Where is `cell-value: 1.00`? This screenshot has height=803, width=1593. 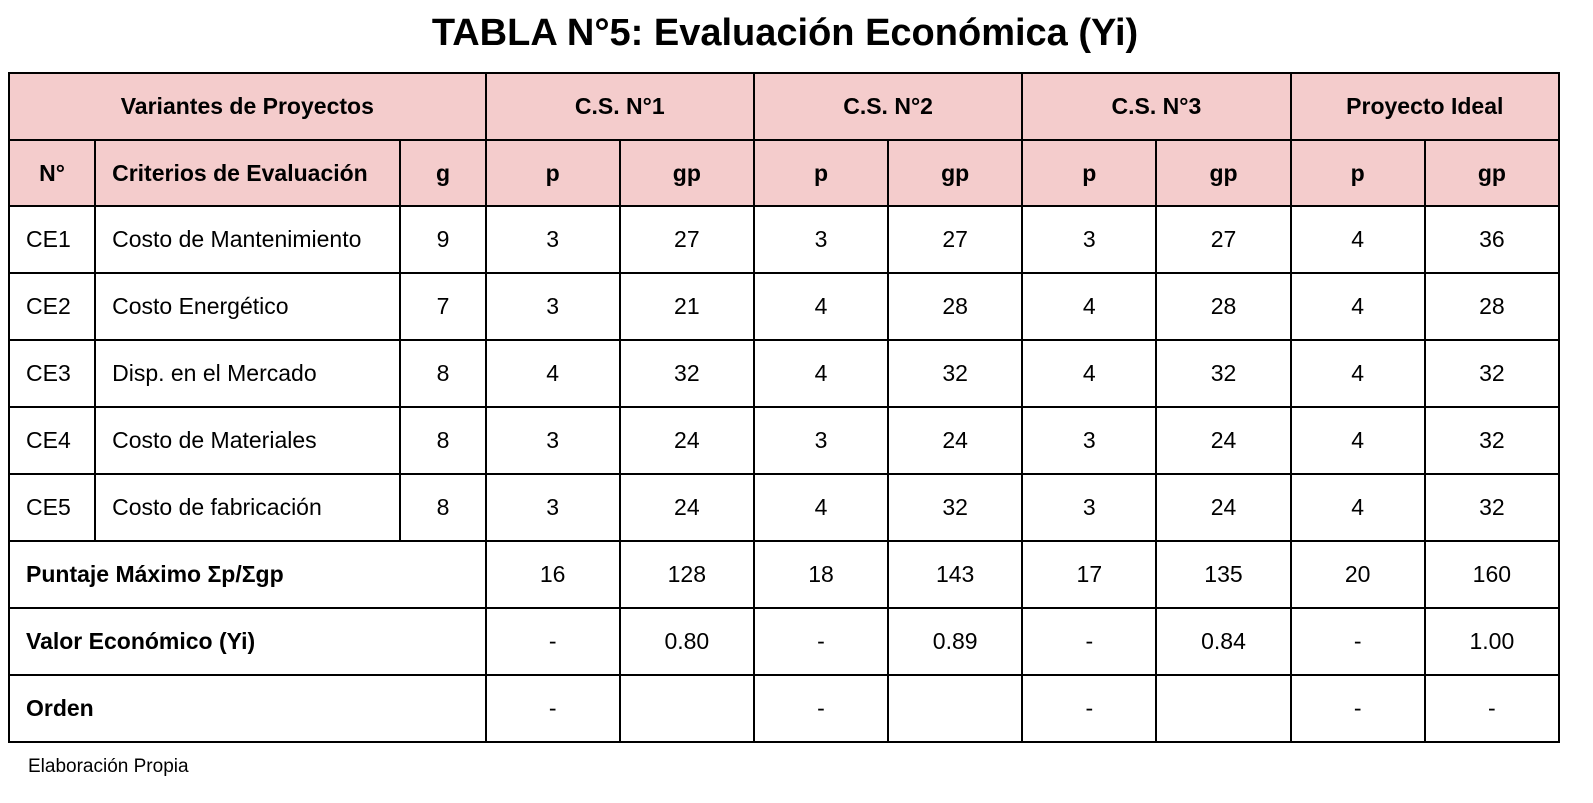
cell-value: 1.00 is located at coordinates (1492, 641).